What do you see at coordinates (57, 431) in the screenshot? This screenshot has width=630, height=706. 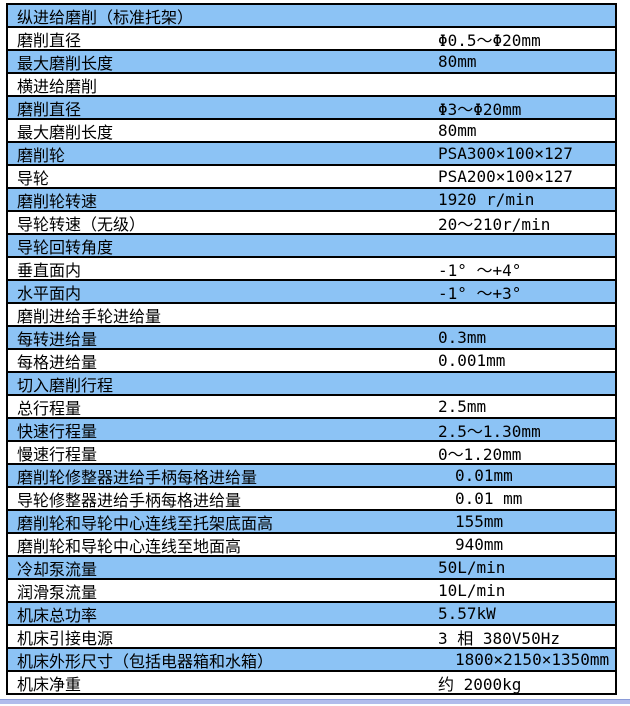 I see `row-label: 快速行程量` at bounding box center [57, 431].